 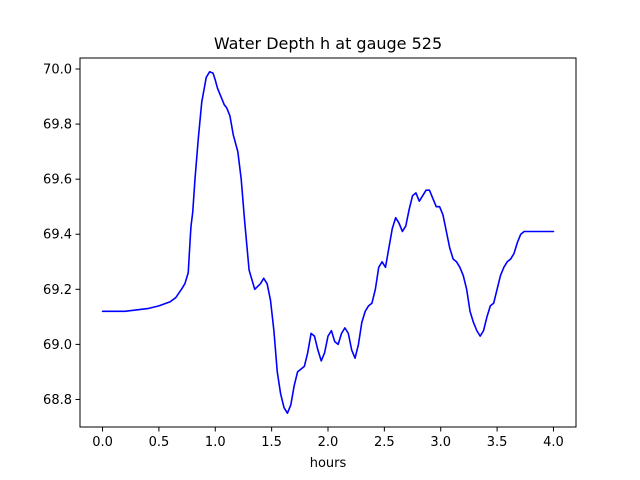 I want to click on x-tick-label: 4.0, so click(x=553, y=442).